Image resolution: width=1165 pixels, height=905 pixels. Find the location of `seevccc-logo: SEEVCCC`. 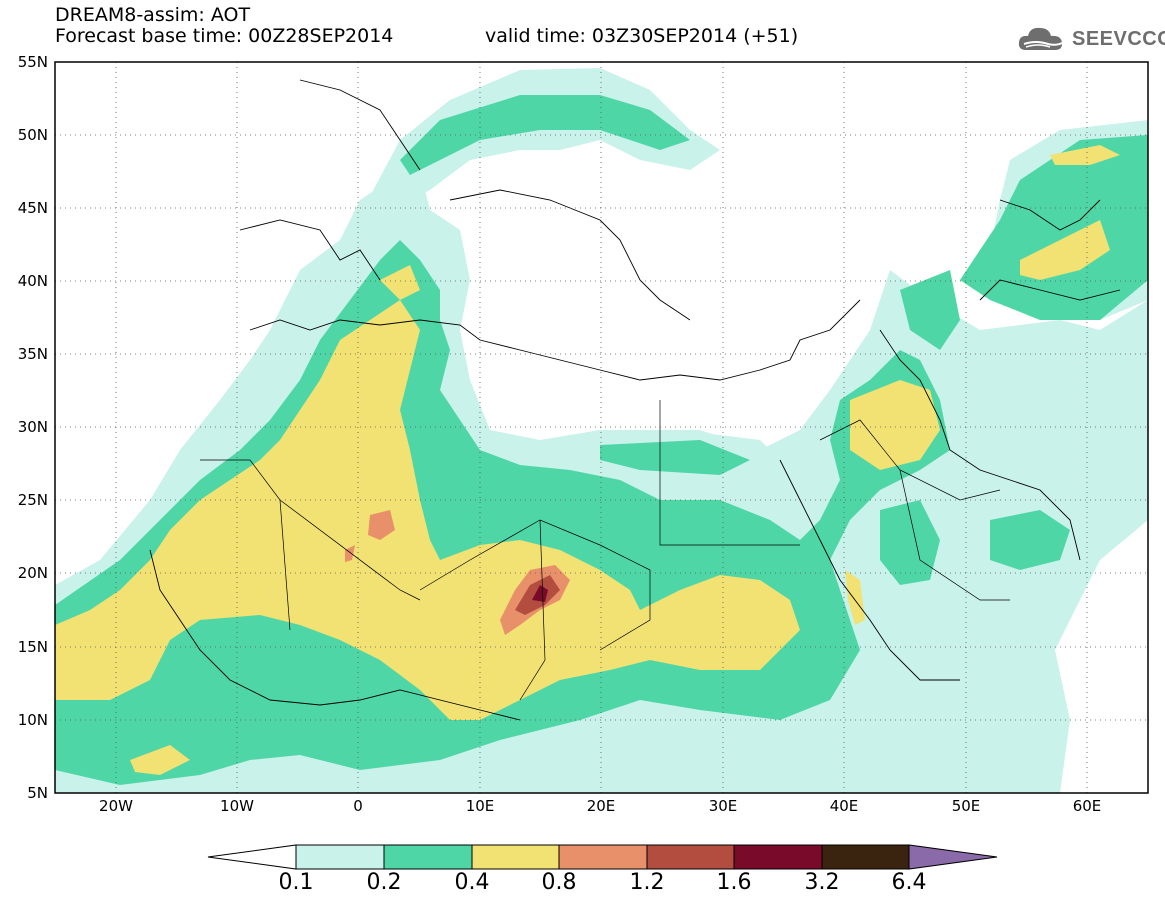

seevccc-logo: SEEVCCC is located at coordinates (1090, 39).